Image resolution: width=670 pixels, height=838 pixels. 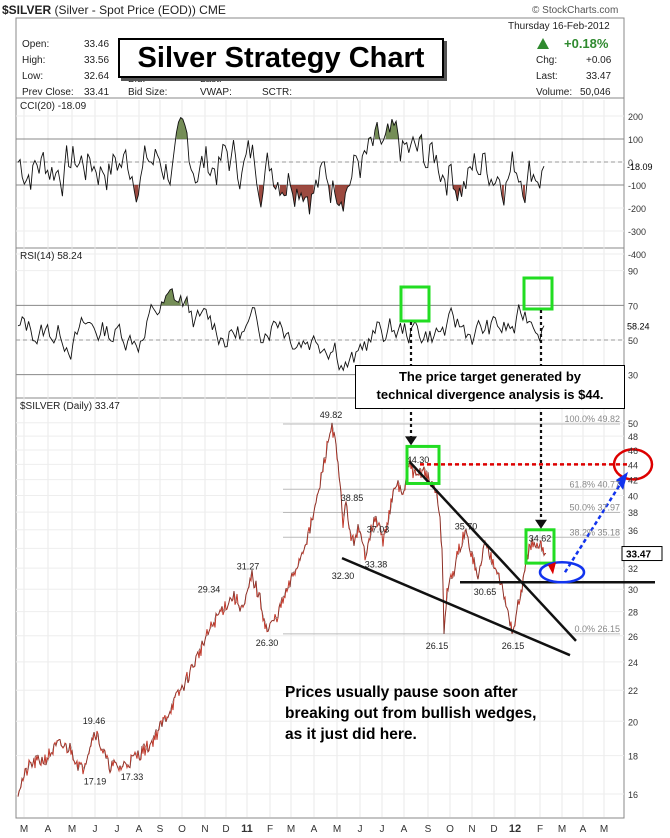 What do you see at coordinates (633, 437) in the screenshot?
I see `price-tick-label: 48` at bounding box center [633, 437].